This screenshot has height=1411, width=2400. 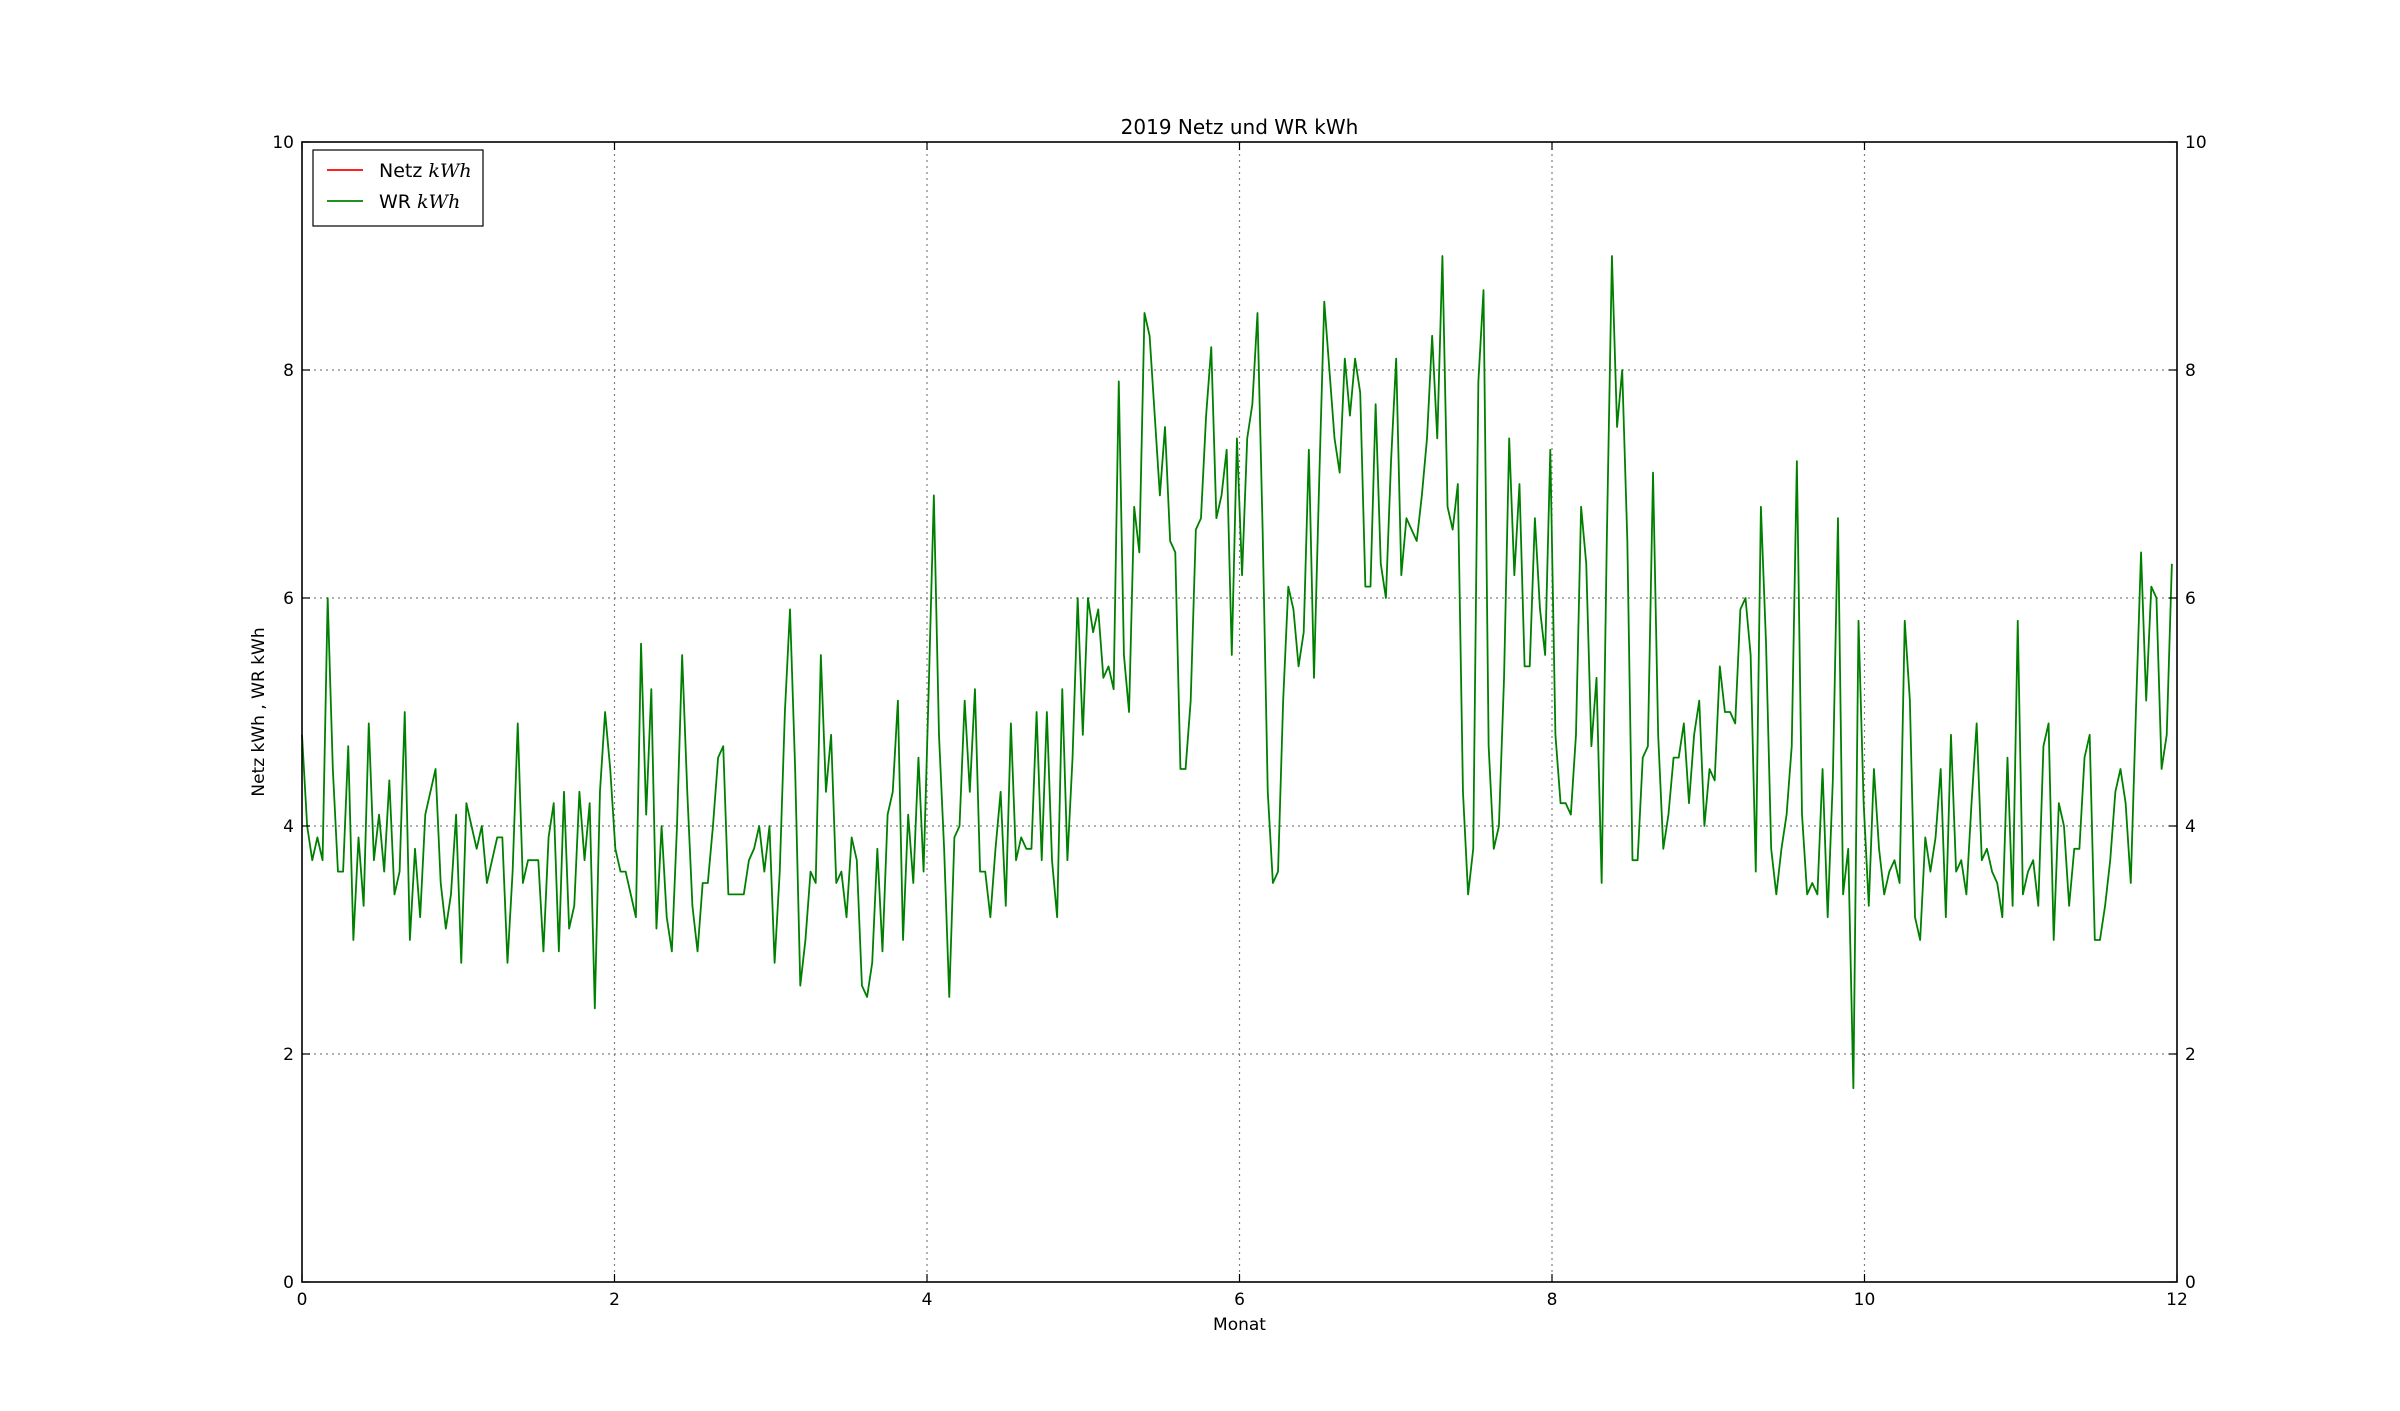 I want to click on y-tick-label-right: 0, so click(x=2190, y=1283).